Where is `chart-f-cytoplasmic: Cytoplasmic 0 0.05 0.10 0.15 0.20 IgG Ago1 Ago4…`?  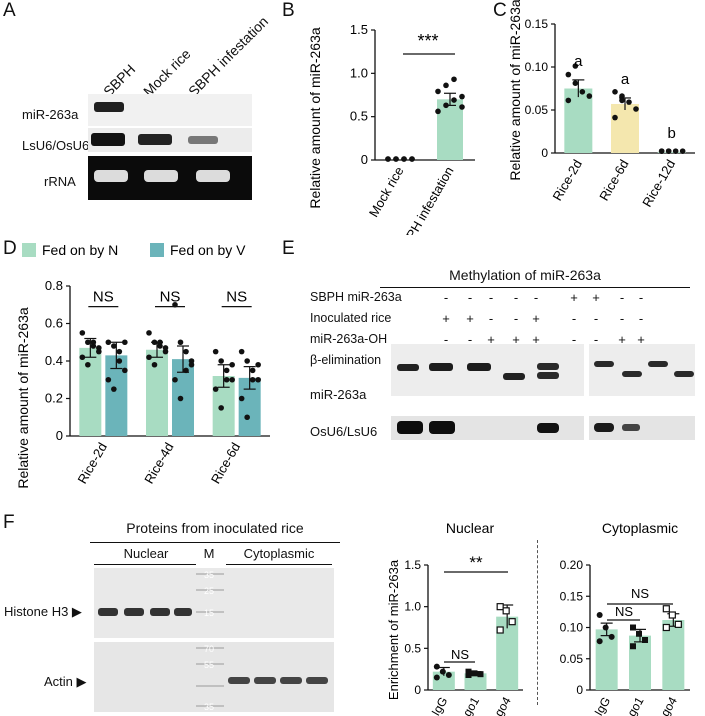
chart-f-cytoplasmic: Cytoplasmic 0 0.05 0.10 0.15 0.20 IgG Ago1 Ago4… is located at coordinates (625, 618).